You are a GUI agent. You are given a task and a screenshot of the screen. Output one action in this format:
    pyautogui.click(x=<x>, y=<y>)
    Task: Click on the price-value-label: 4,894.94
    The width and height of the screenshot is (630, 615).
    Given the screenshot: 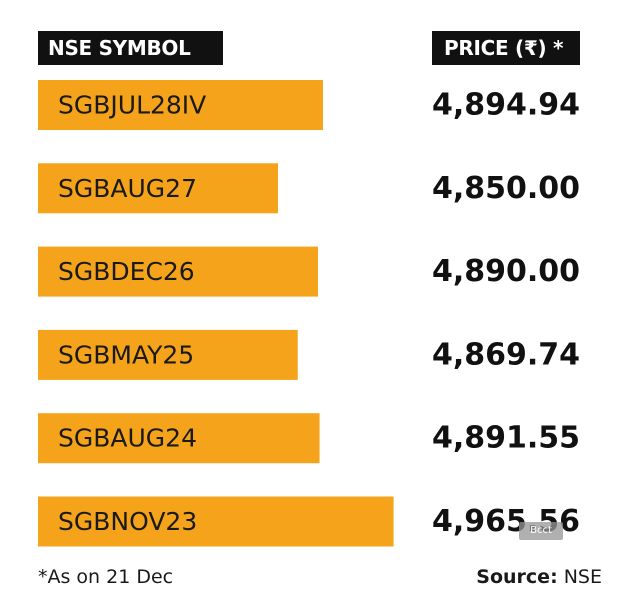 What is the action you would take?
    pyautogui.click(x=506, y=105)
    